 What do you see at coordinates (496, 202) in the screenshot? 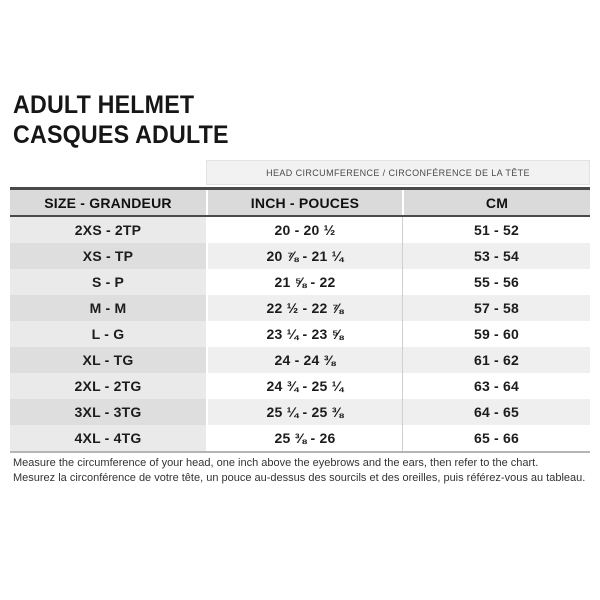
I see `column-header-cm: CM` at bounding box center [496, 202].